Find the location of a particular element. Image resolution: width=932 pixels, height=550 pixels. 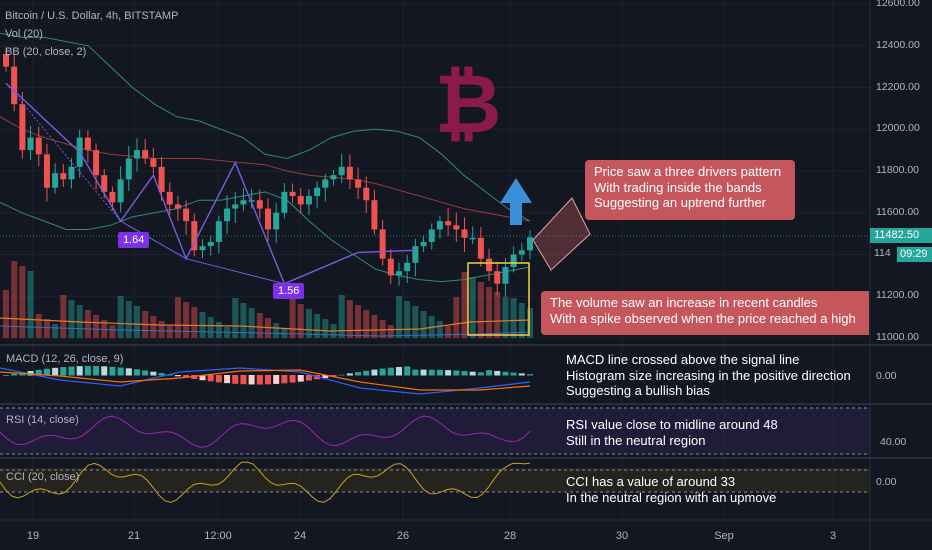

bb-lower-band is located at coordinates (265, 237).